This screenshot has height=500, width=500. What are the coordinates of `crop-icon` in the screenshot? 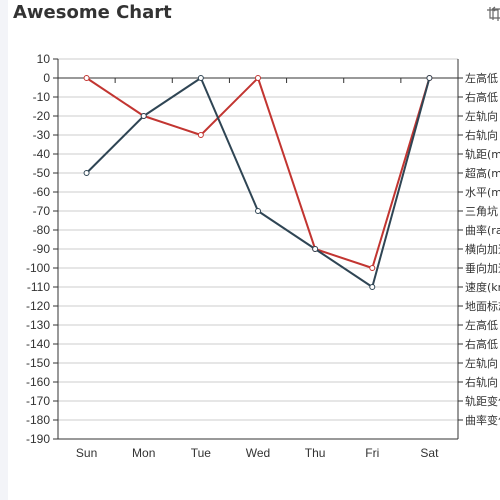 It's located at (493, 14).